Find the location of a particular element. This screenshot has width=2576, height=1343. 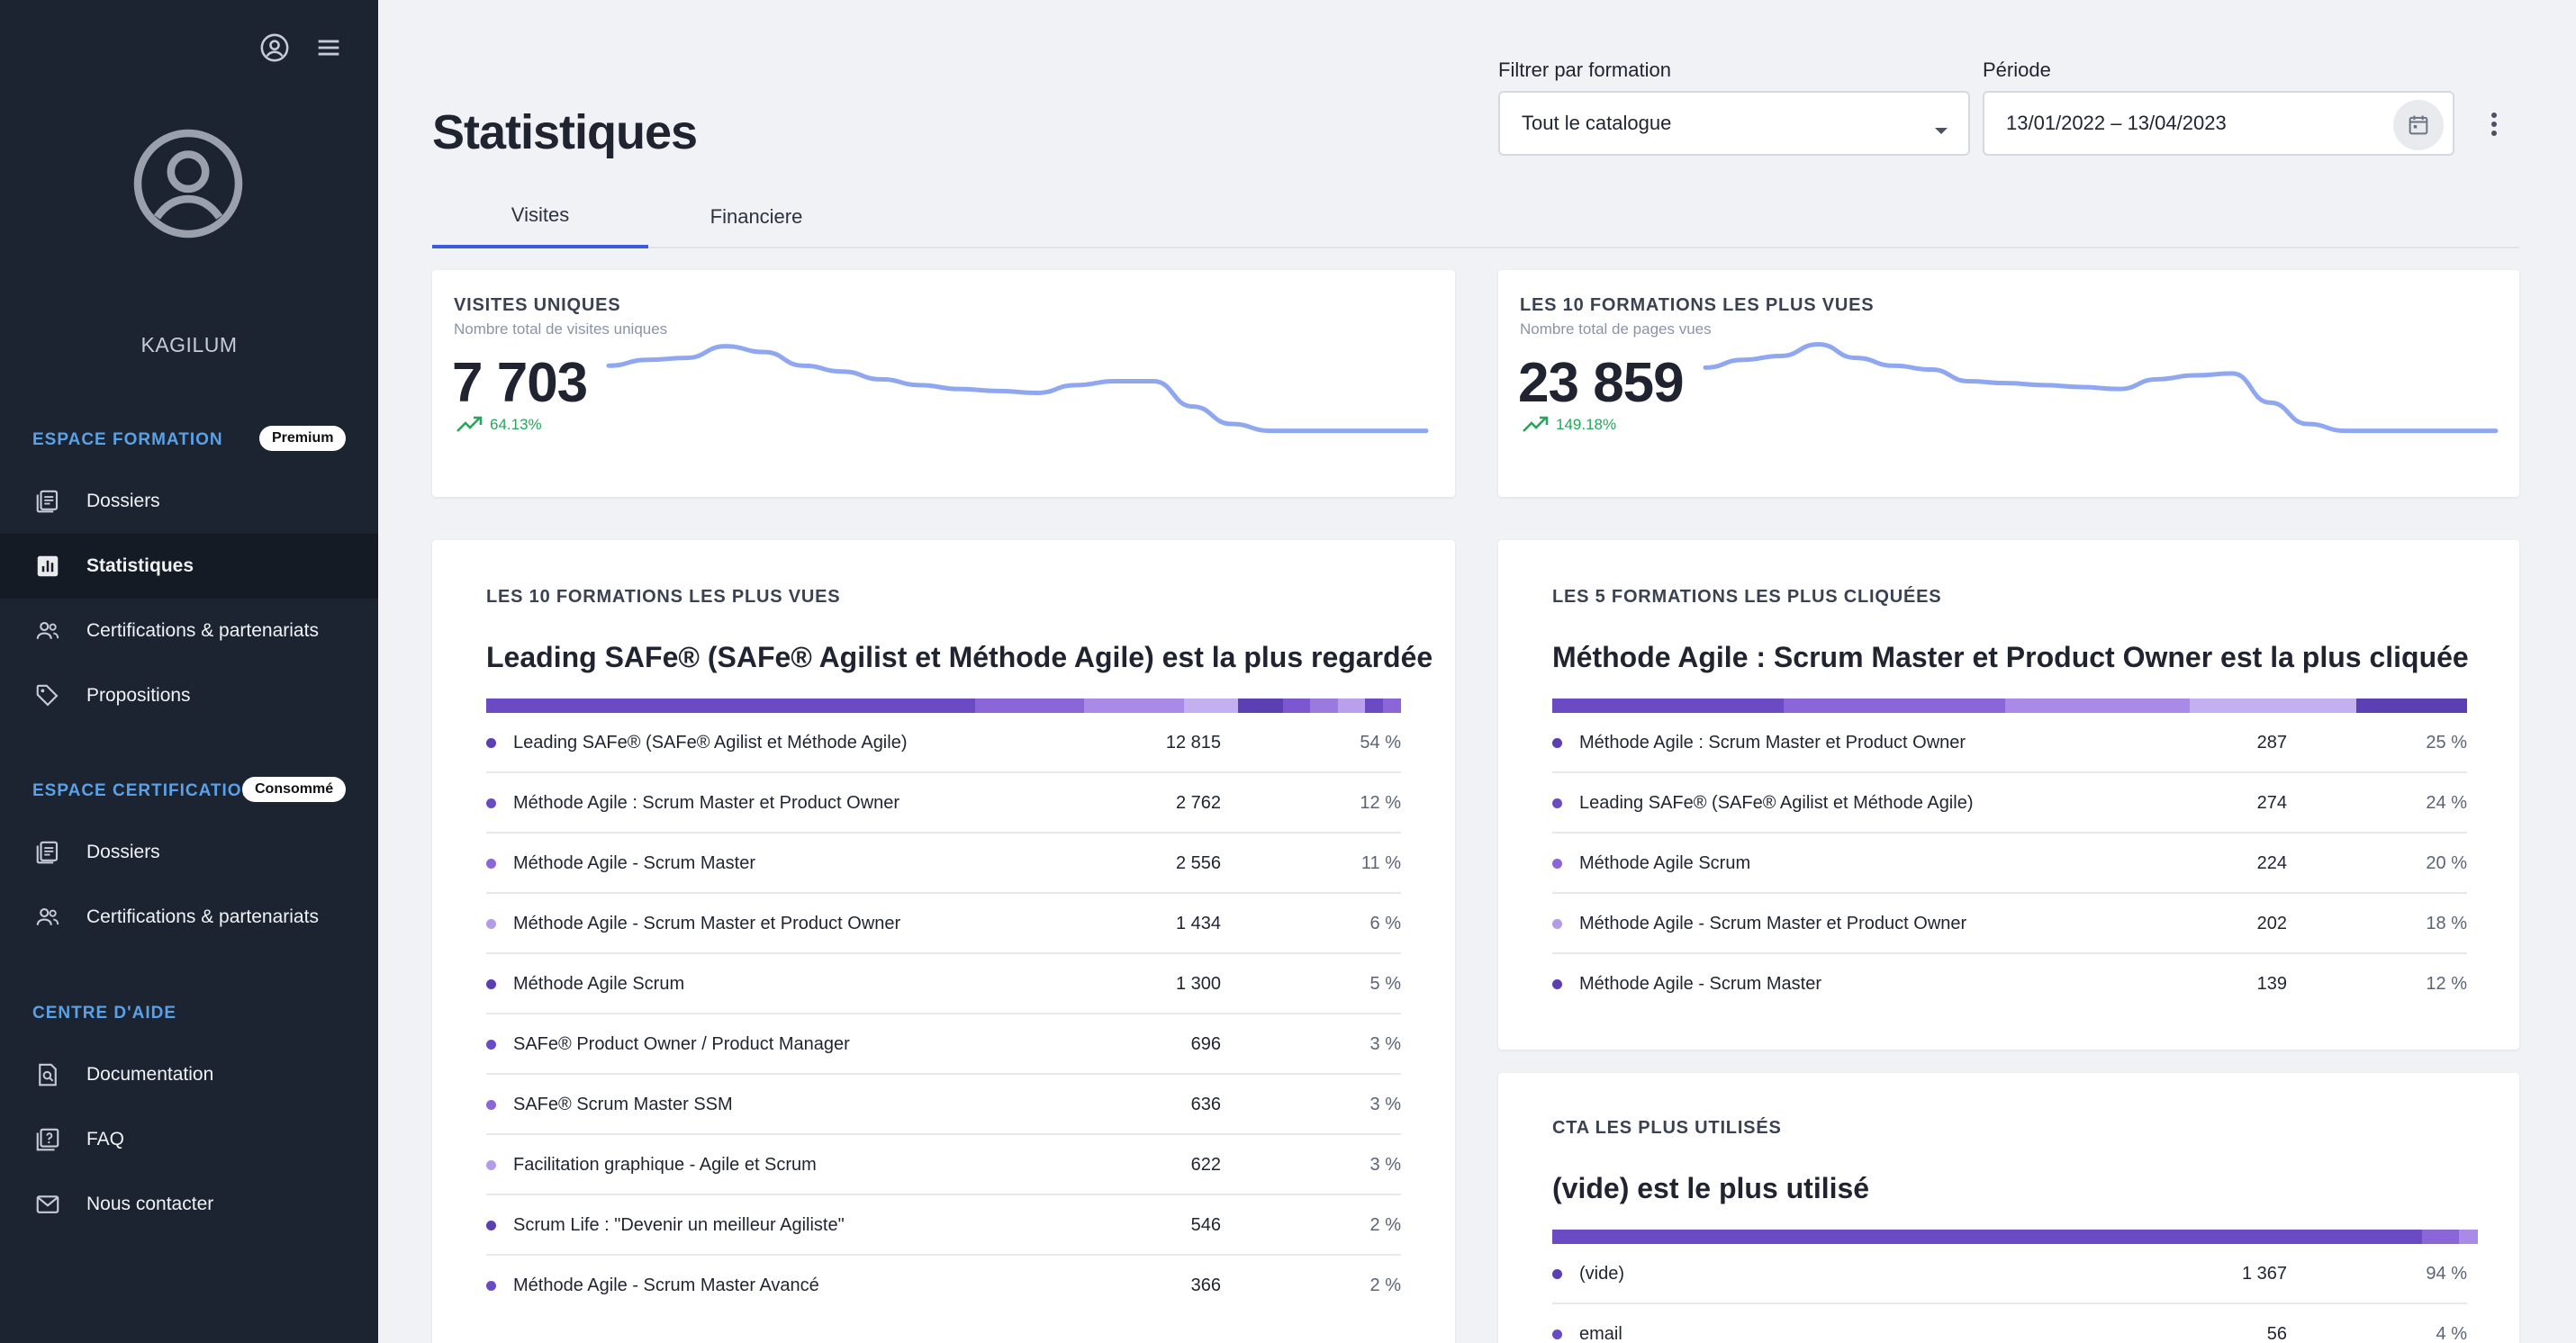

formation-filter-select: Tout le catalogue is located at coordinates (1734, 124).